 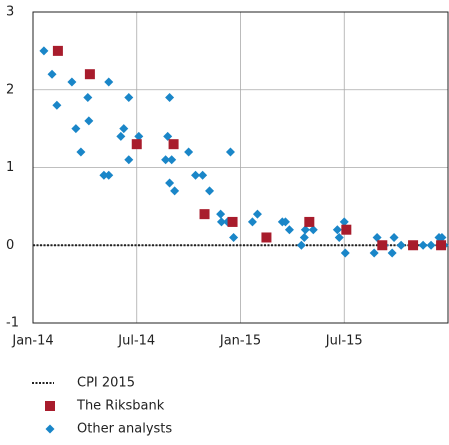 I want to click on y-tick-label: -1, so click(x=12, y=323).